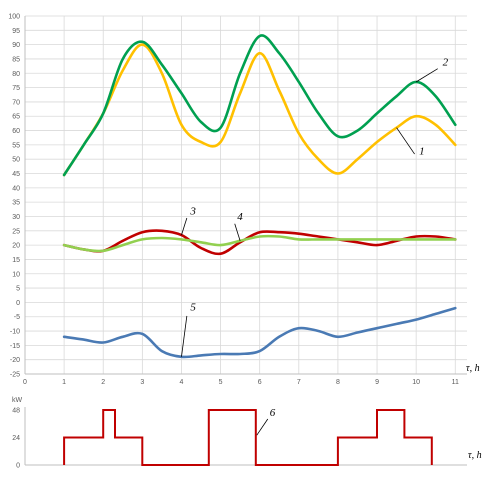 Image resolution: width=491 pixels, height=484 pixels. I want to click on x-tick-label: 7, so click(299, 382).